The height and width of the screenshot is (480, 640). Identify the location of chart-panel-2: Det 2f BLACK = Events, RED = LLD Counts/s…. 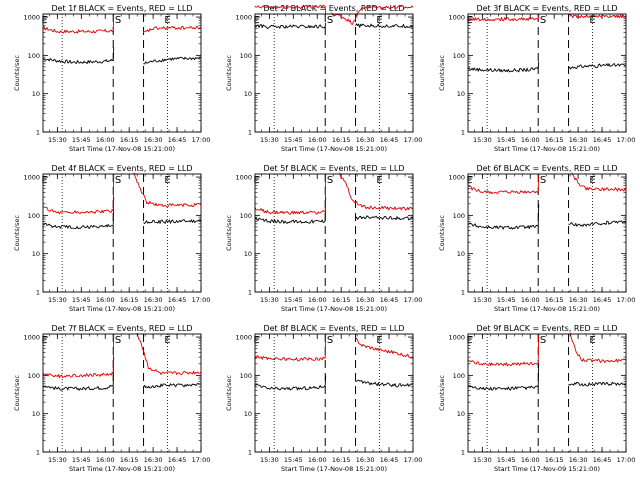
(323, 78).